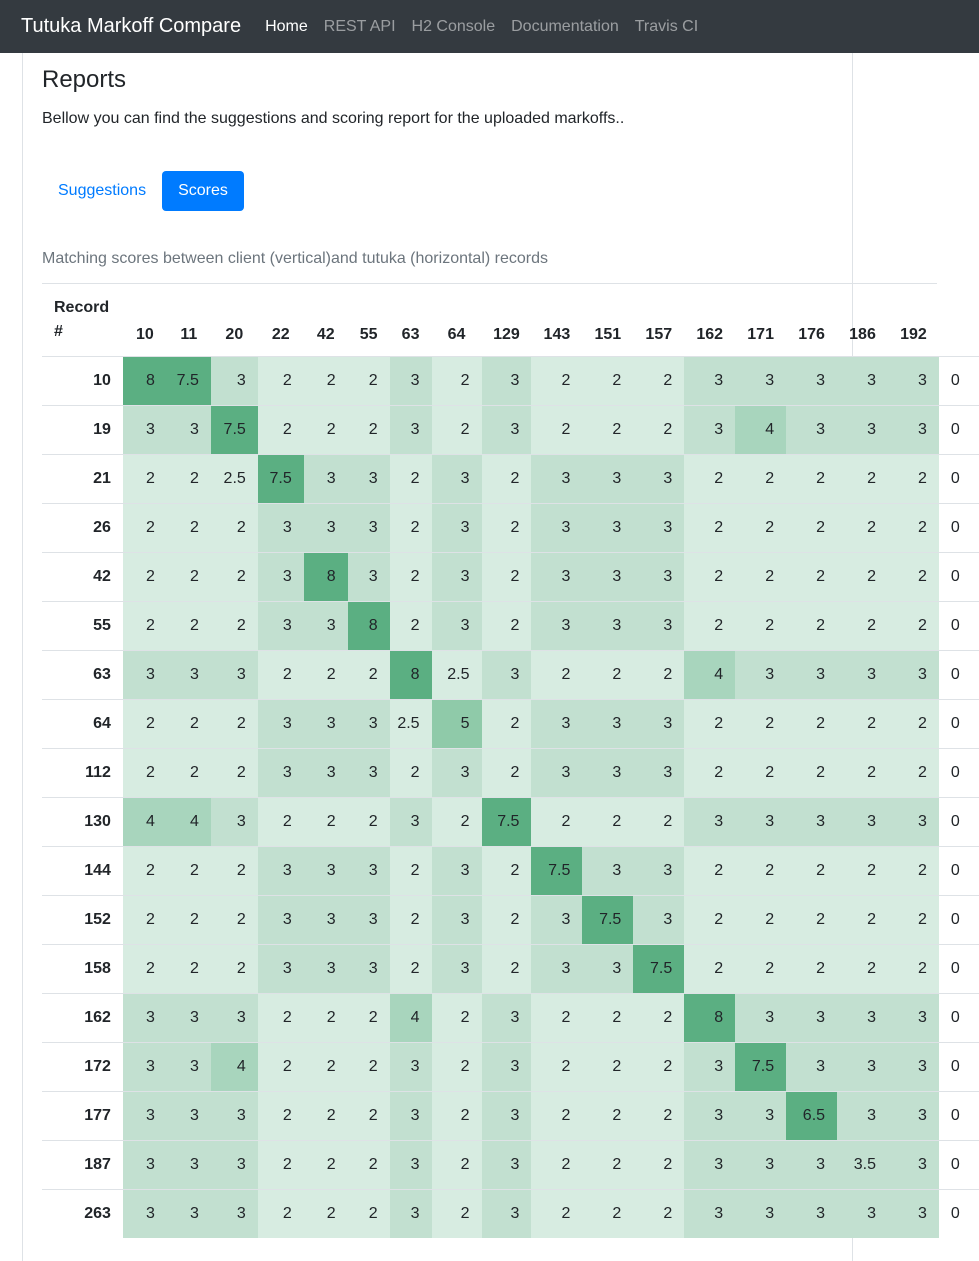 The width and height of the screenshot is (979, 1261). Describe the element at coordinates (666, 26) in the screenshot. I see `nav-link-travis-ci: Travis CI` at that location.